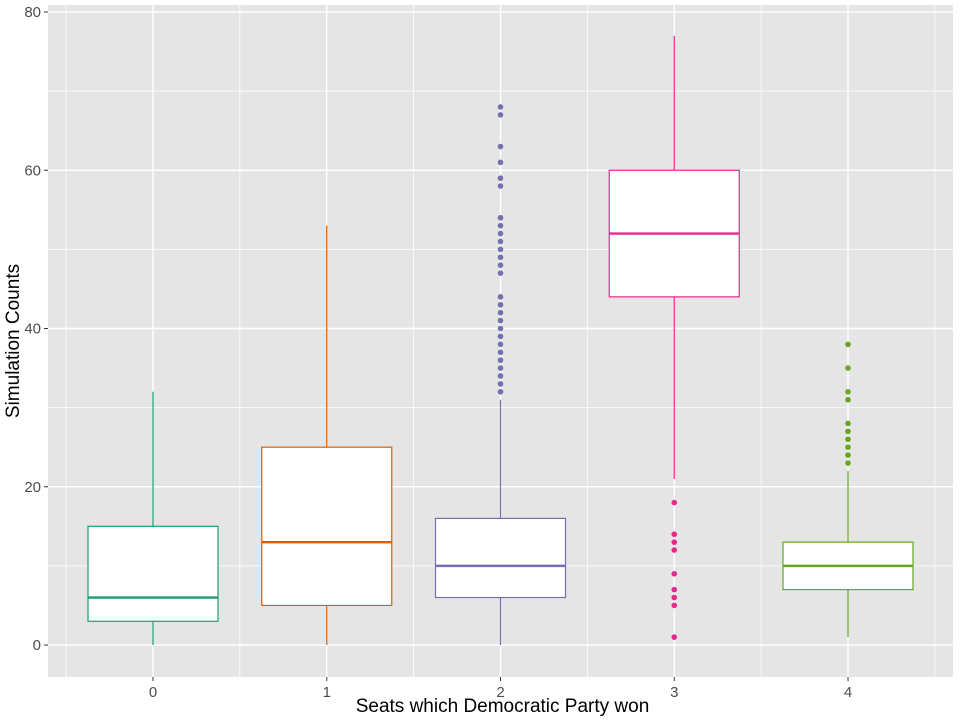 Image resolution: width=960 pixels, height=720 pixels. I want to click on y-tick-label: 0, so click(37, 645).